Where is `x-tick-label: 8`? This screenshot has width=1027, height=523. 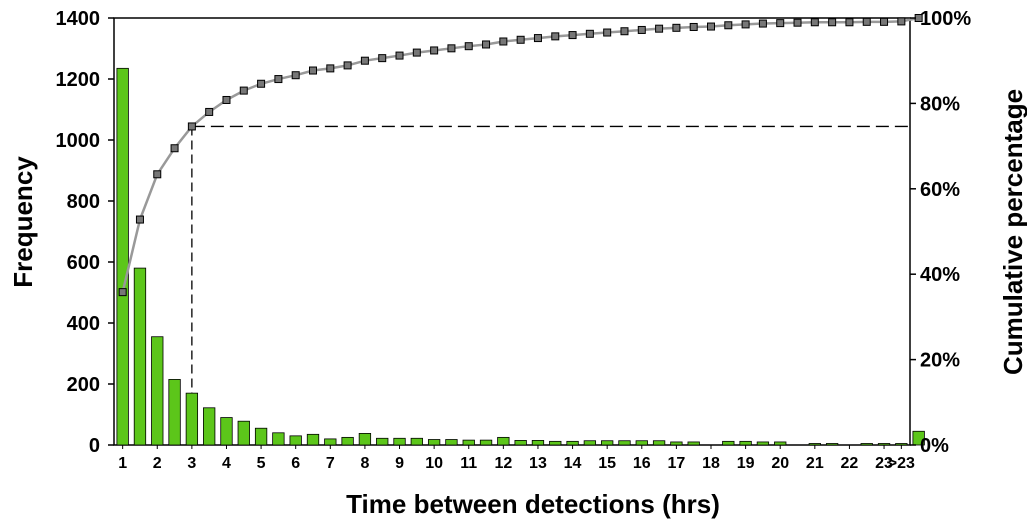 x-tick-label: 8 is located at coordinates (364, 463).